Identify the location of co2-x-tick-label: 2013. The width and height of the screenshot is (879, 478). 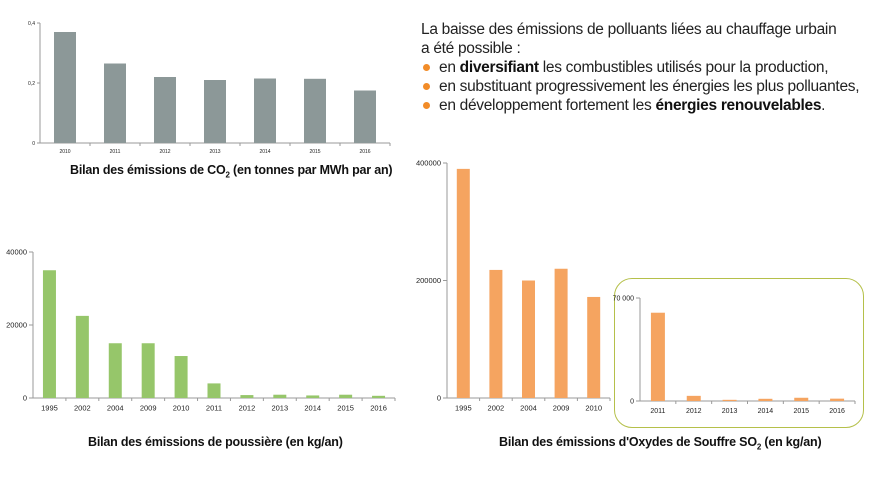
(214, 152).